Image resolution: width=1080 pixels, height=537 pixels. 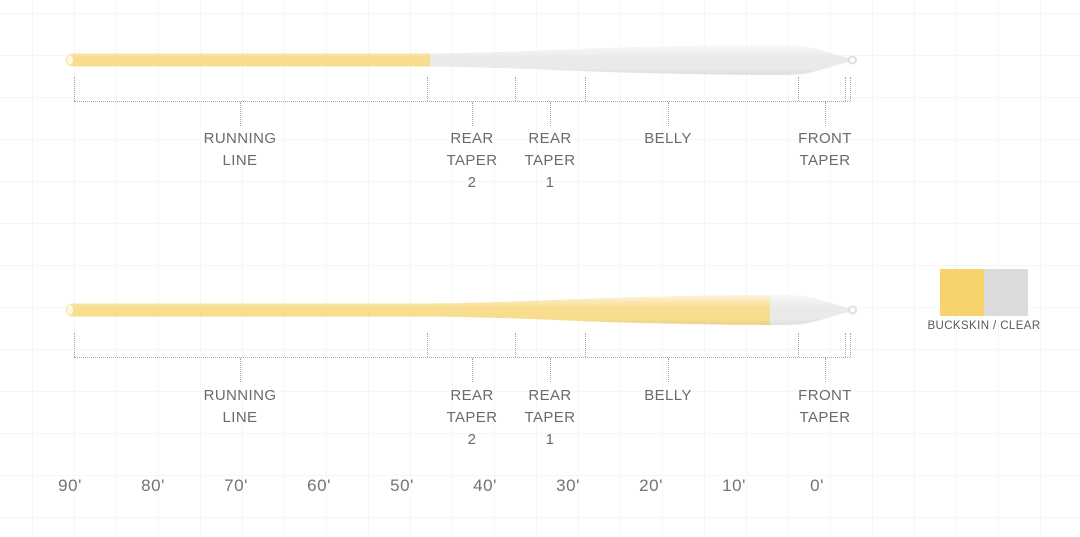 I want to click on scale-label-0: 0', so click(x=817, y=485).